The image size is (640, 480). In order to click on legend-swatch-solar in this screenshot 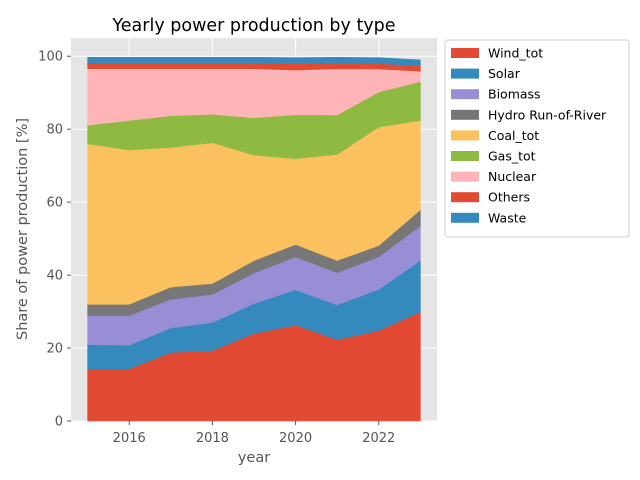, I will do `click(465, 73)`.